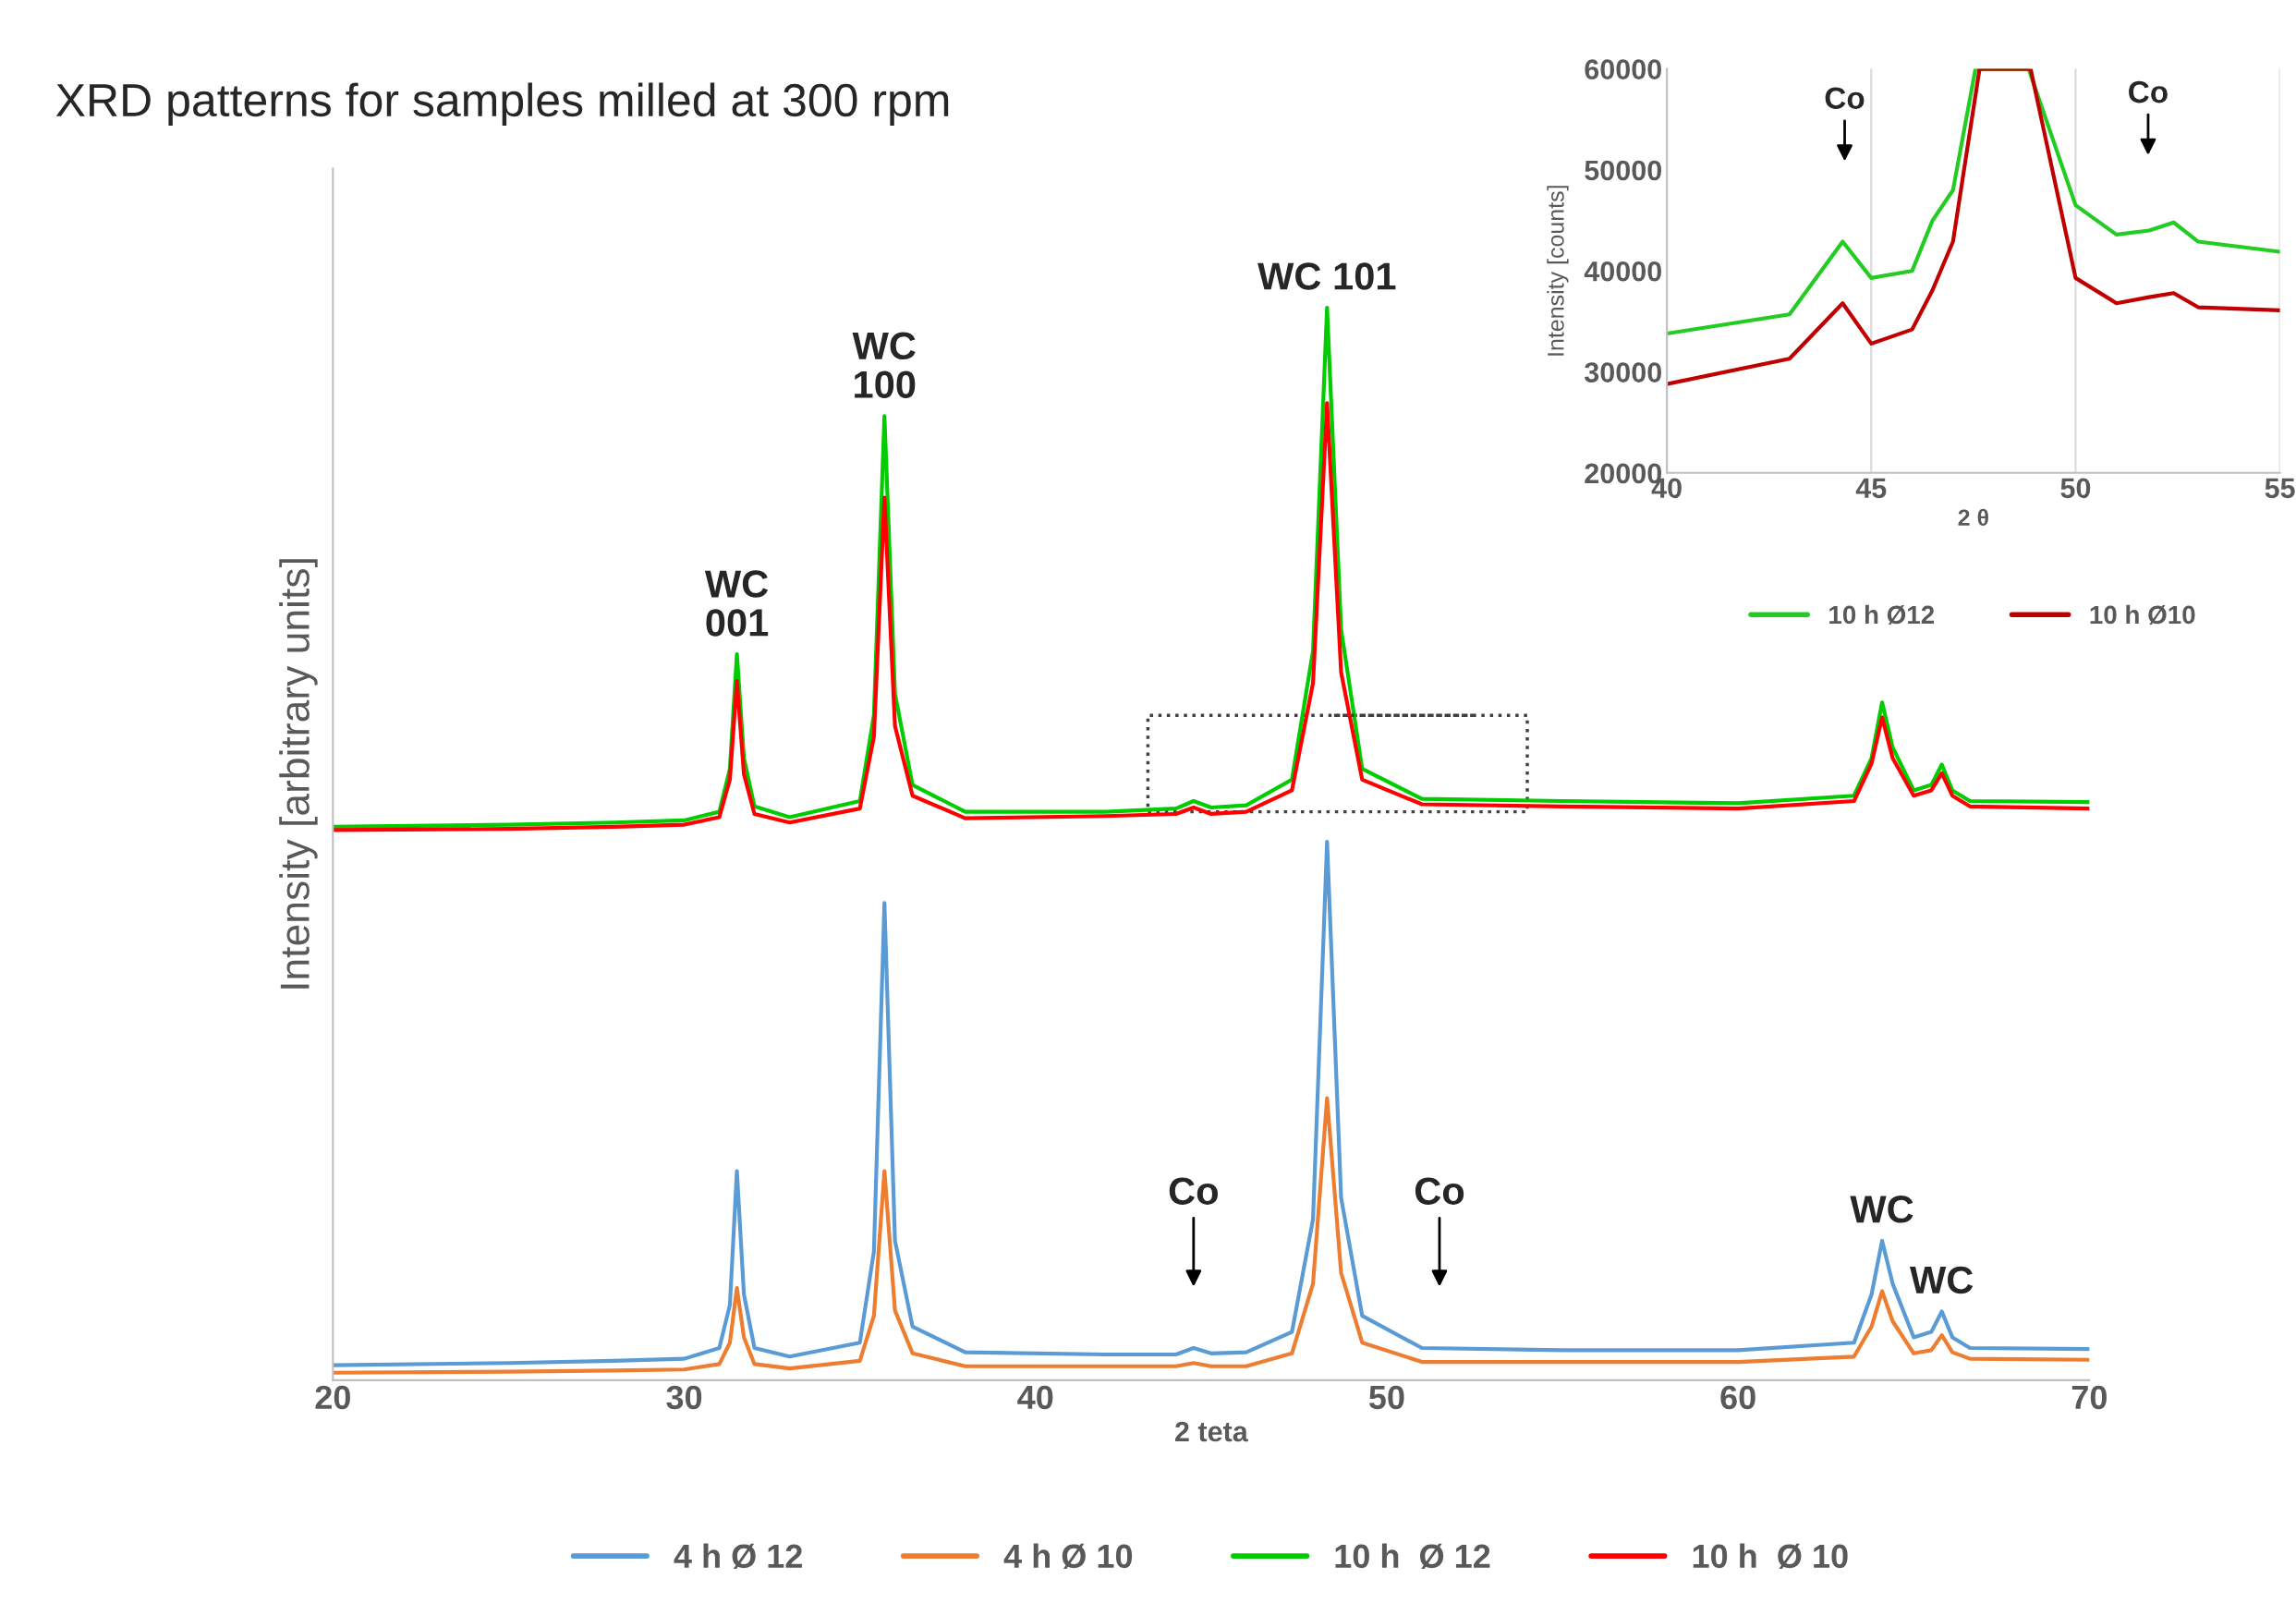 The image size is (2296, 1603). Describe the element at coordinates (1973, 517) in the screenshot. I see `x-axis-title: 2 θ` at that location.